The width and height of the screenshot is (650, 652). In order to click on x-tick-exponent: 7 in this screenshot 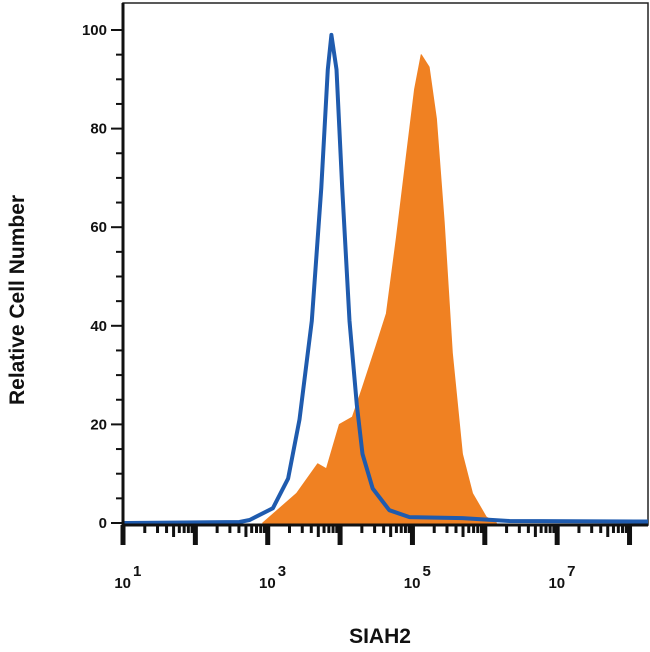, I will do `click(571, 571)`.